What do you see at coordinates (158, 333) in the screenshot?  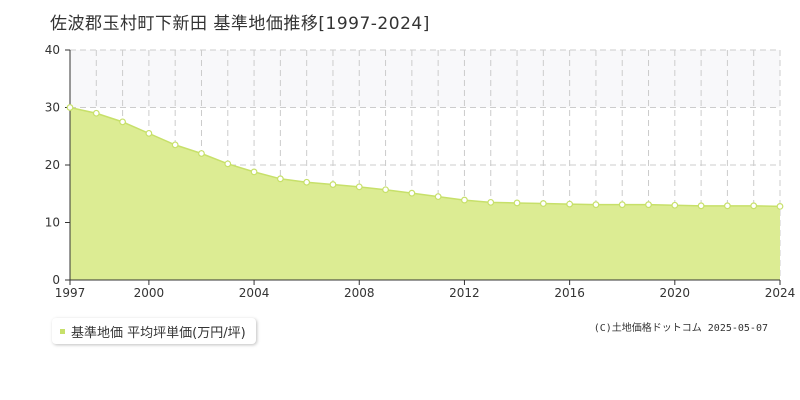 I see `legend-label: 基準地価 平均坪単価(万円/坪)` at bounding box center [158, 333].